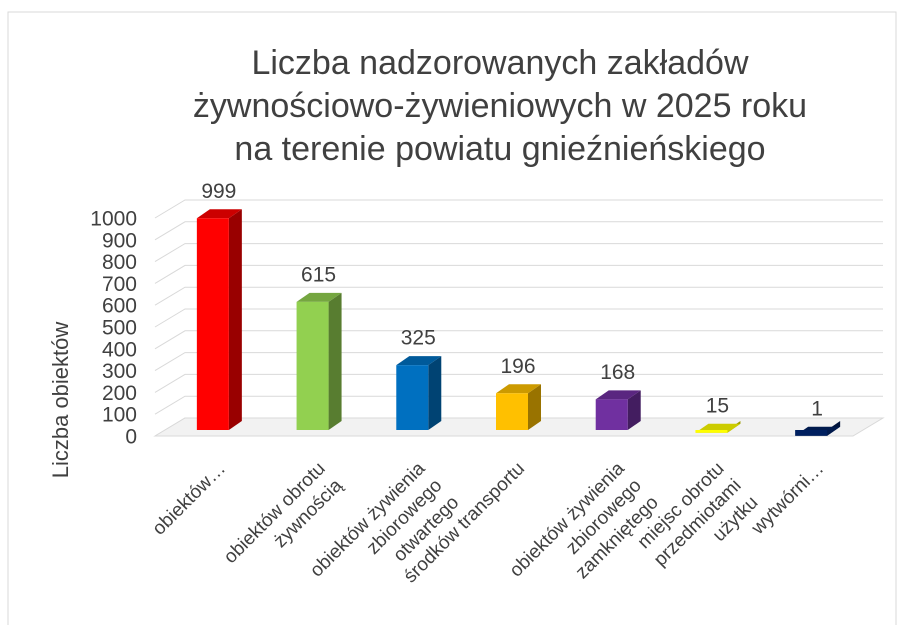  What do you see at coordinates (119, 262) in the screenshot?
I see `y-tick-label: 800` at bounding box center [119, 262].